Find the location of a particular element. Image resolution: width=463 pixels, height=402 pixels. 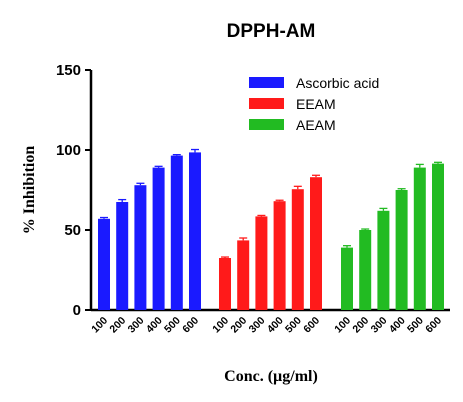

legend-label: EEAM is located at coordinates (316, 104).